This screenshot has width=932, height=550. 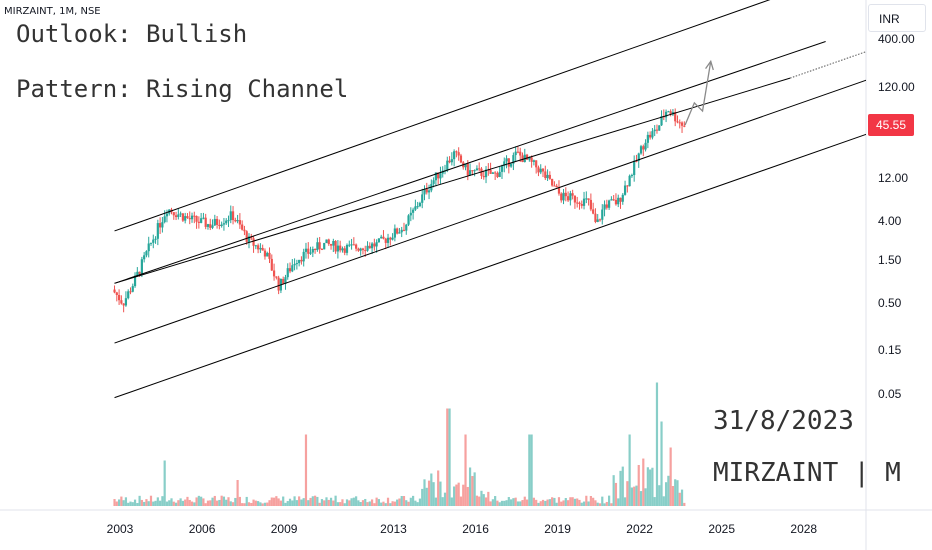 I want to click on y-tick-label: 0.05, so click(x=890, y=393).